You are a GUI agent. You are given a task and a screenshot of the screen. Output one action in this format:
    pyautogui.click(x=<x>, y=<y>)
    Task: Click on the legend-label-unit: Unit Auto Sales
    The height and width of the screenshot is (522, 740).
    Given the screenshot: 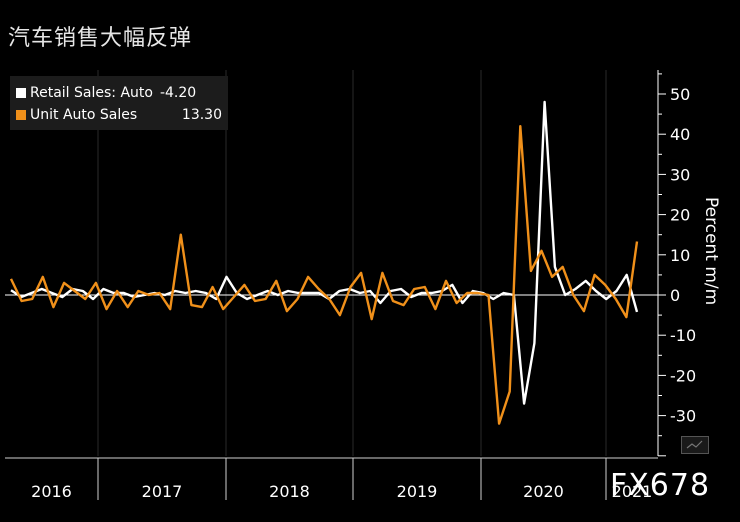 What is the action you would take?
    pyautogui.click(x=84, y=115)
    